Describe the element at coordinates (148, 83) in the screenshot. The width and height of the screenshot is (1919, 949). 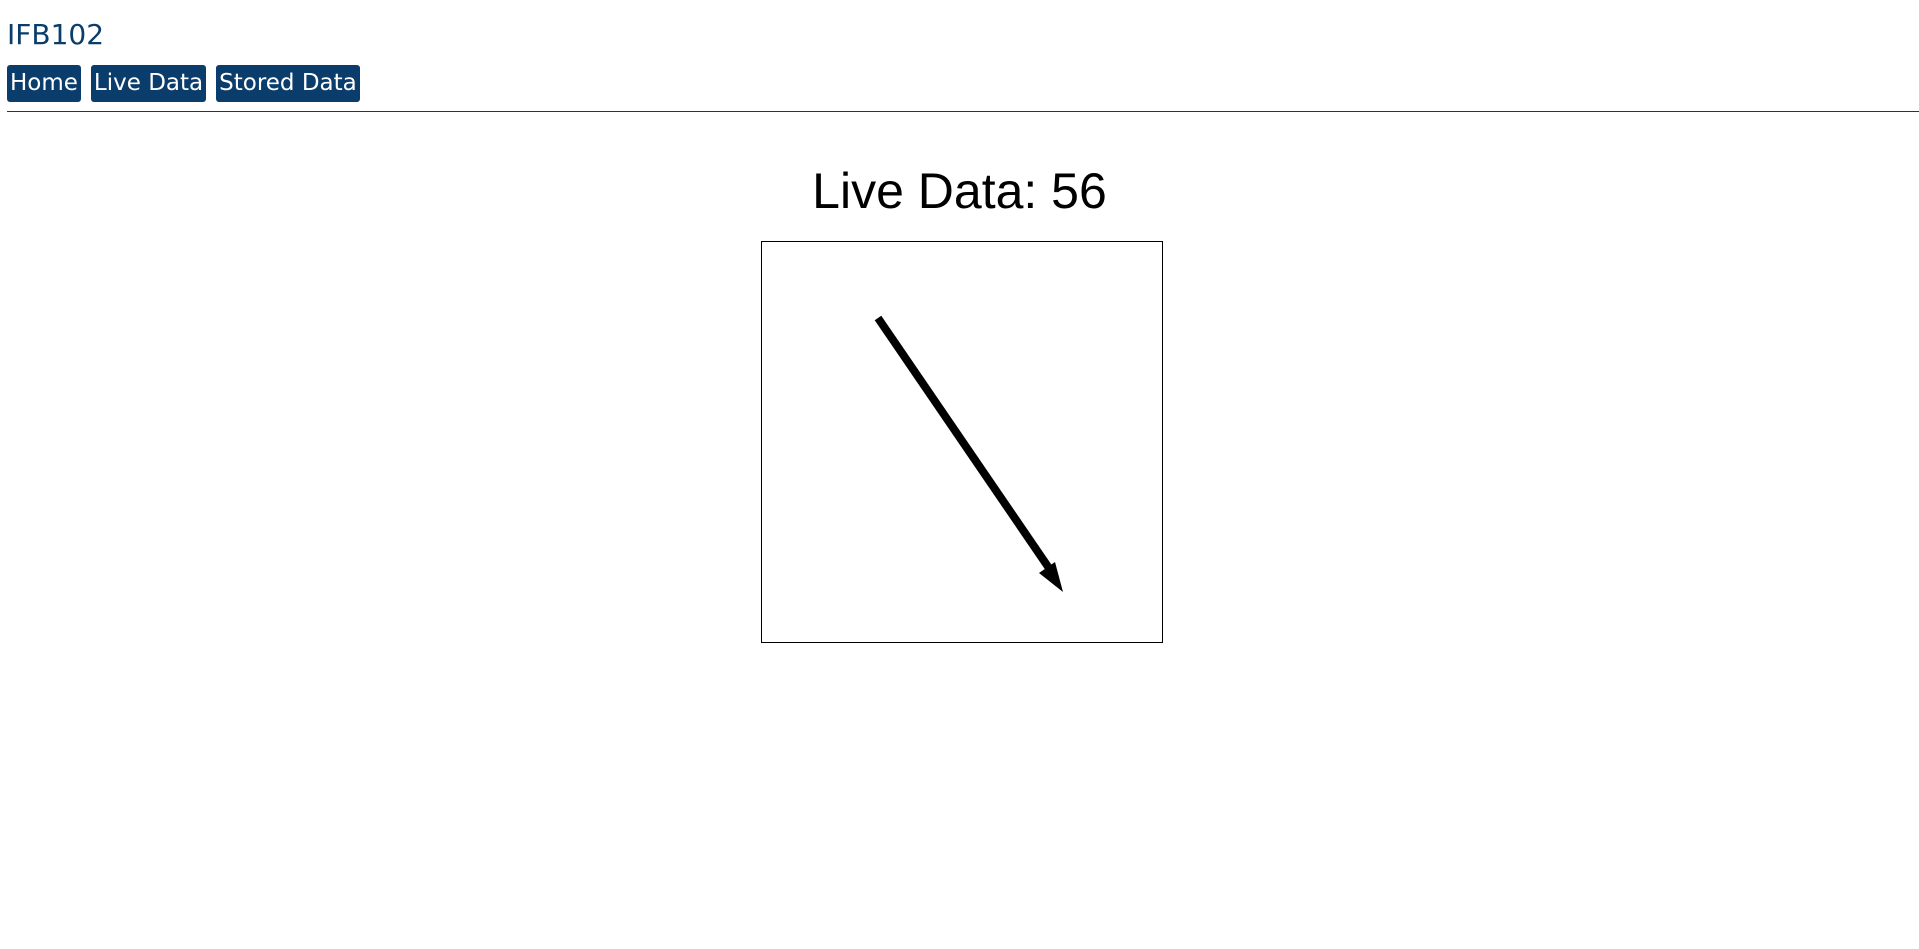
I see `nav-live-data-button: Live Data` at that location.